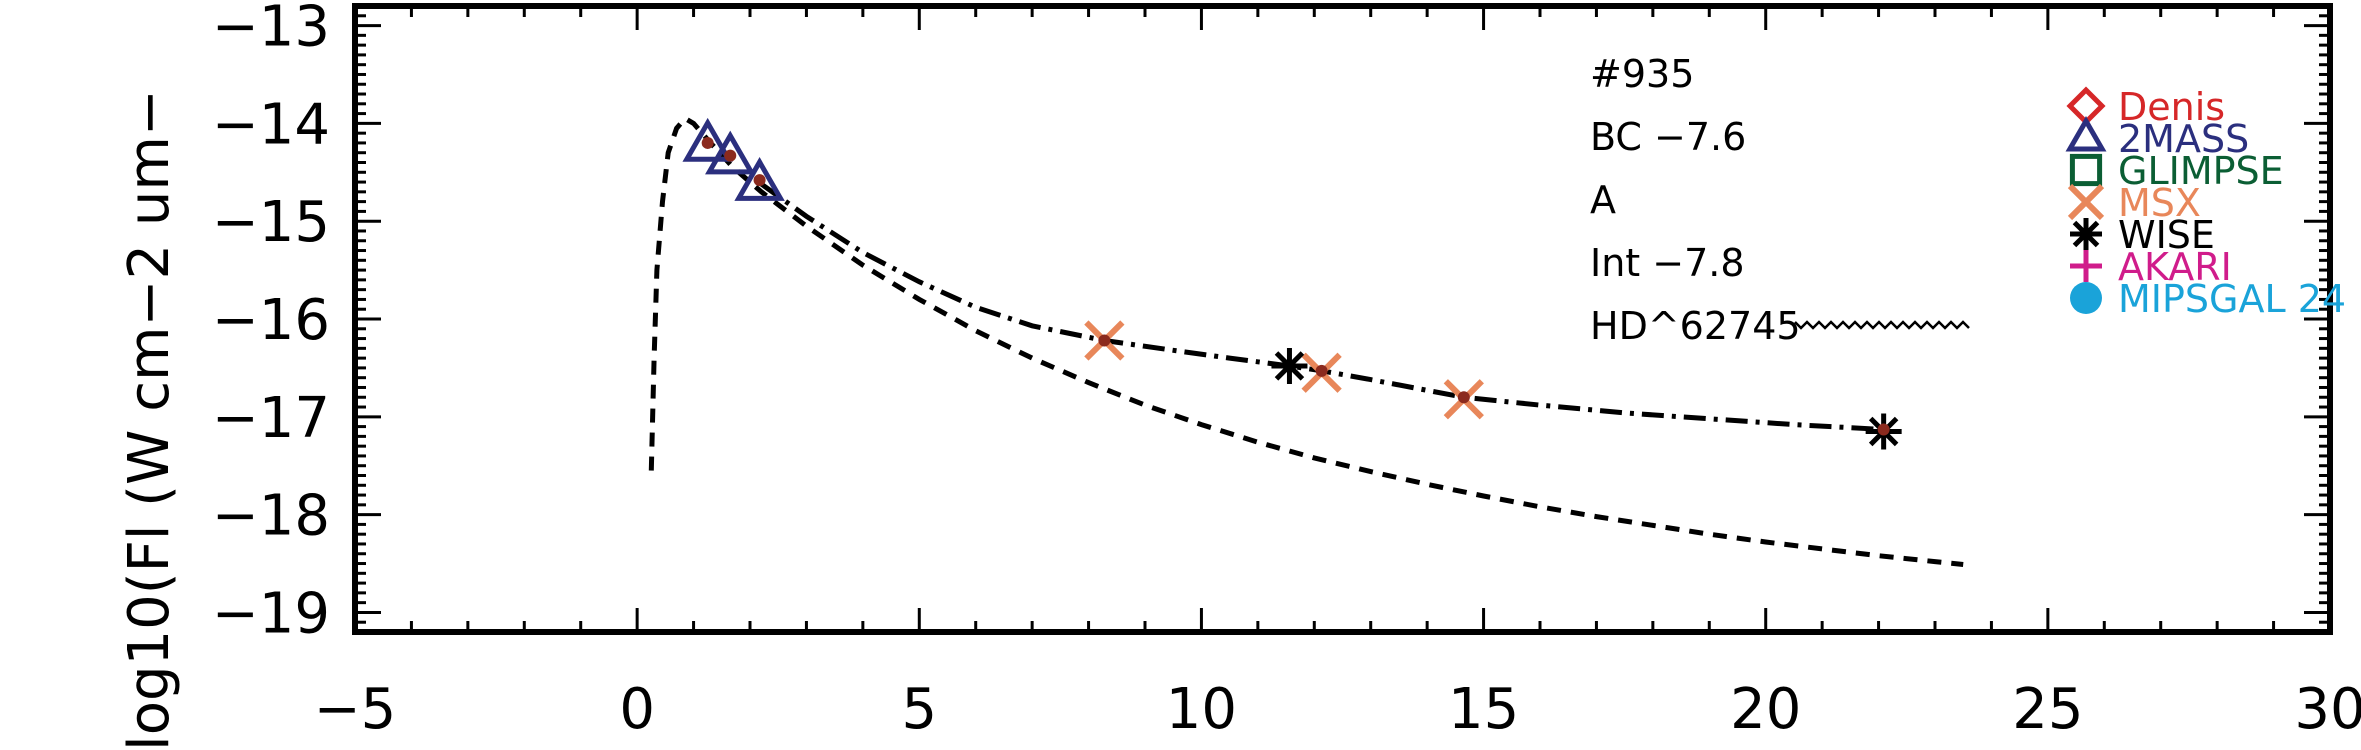 Image resolution: width=2361 pixels, height=750 pixels. Describe the element at coordinates (271, 320) in the screenshot. I see `y-tick-label: −16` at that location.